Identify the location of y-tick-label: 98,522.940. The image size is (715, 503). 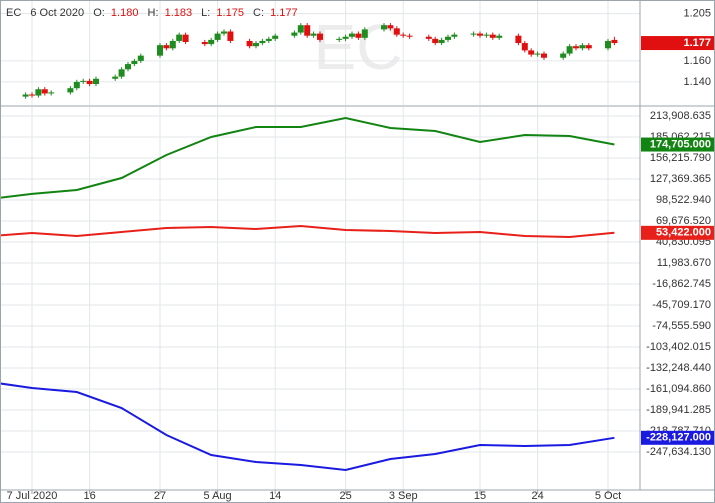
(683, 200).